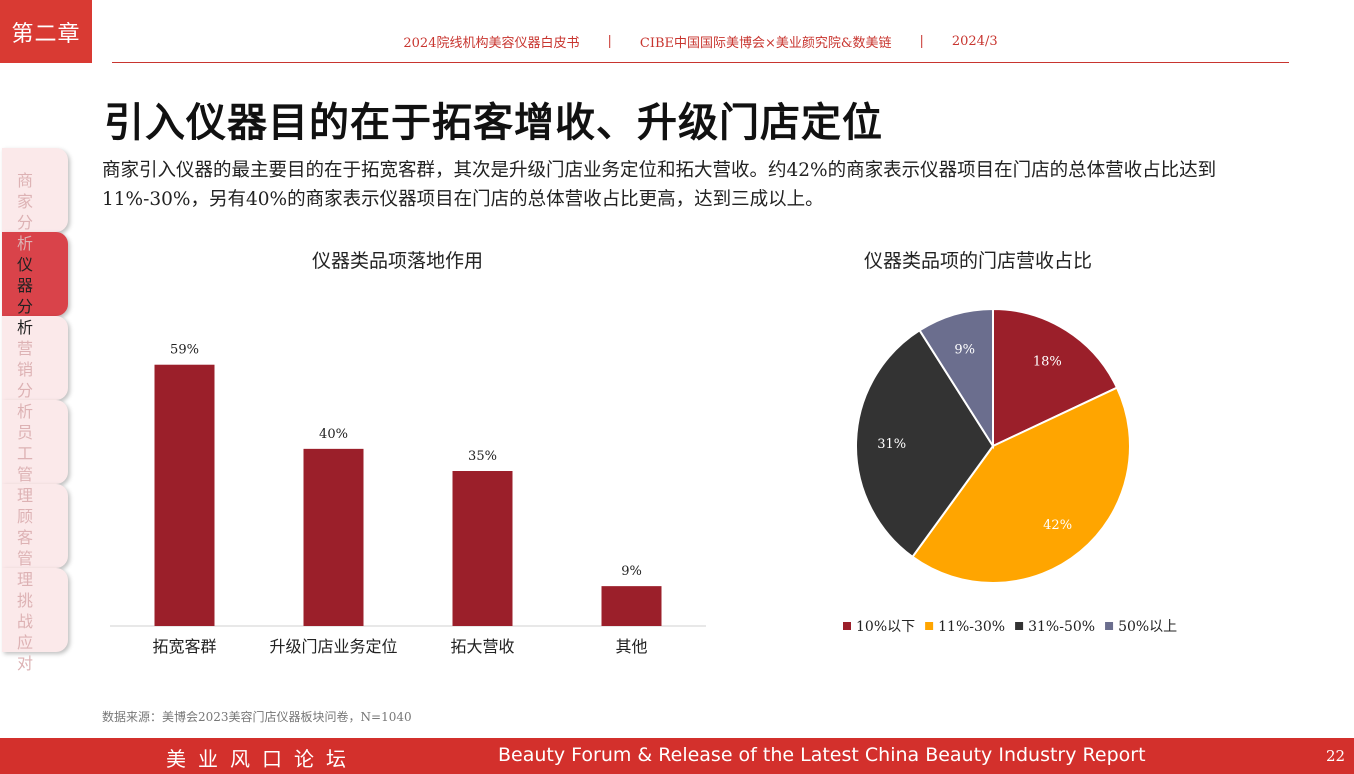 This screenshot has width=1354, height=774. Describe the element at coordinates (398, 261) in the screenshot. I see `bar-chart-title: 仪器类品项落地作用` at that location.